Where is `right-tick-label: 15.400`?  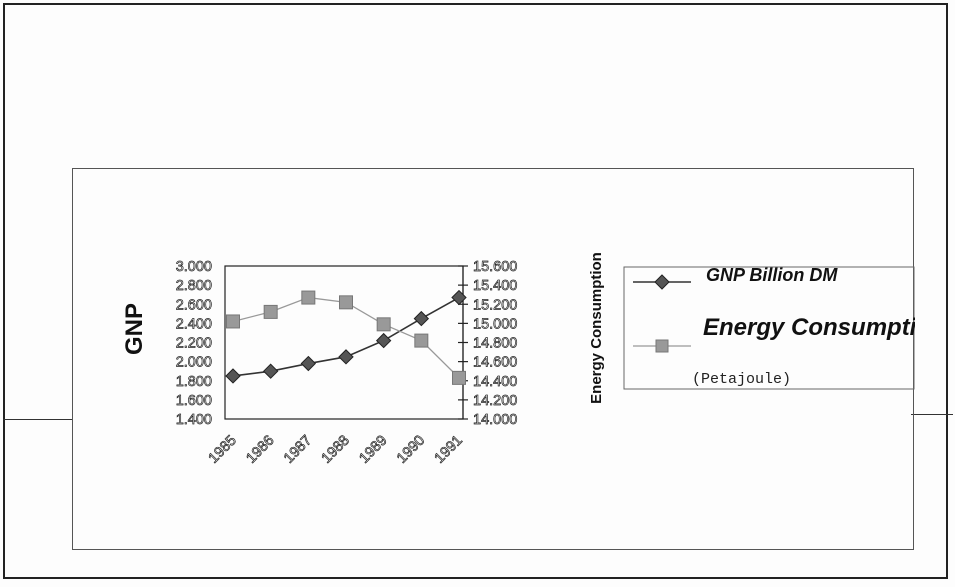
right-tick-label: 15.400 is located at coordinates (495, 286).